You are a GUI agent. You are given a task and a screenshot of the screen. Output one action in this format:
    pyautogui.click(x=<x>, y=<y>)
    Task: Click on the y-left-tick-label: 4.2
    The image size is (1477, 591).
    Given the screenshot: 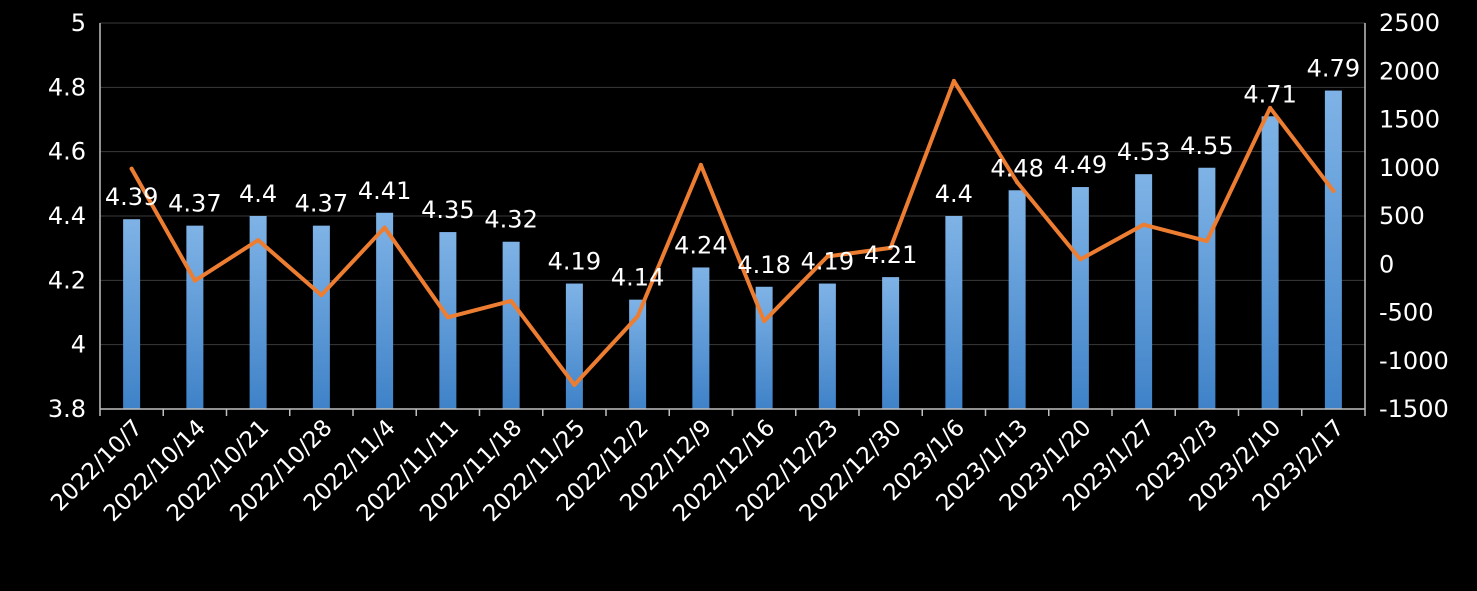 What is the action you would take?
    pyautogui.click(x=67, y=280)
    